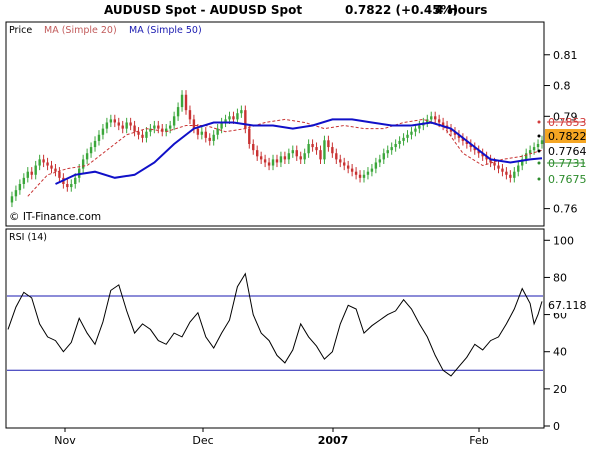 The height and width of the screenshot is (454, 600). What do you see at coordinates (165, 30) in the screenshot?
I see `legend-ma50: MA (Simple 50)` at bounding box center [165, 30].